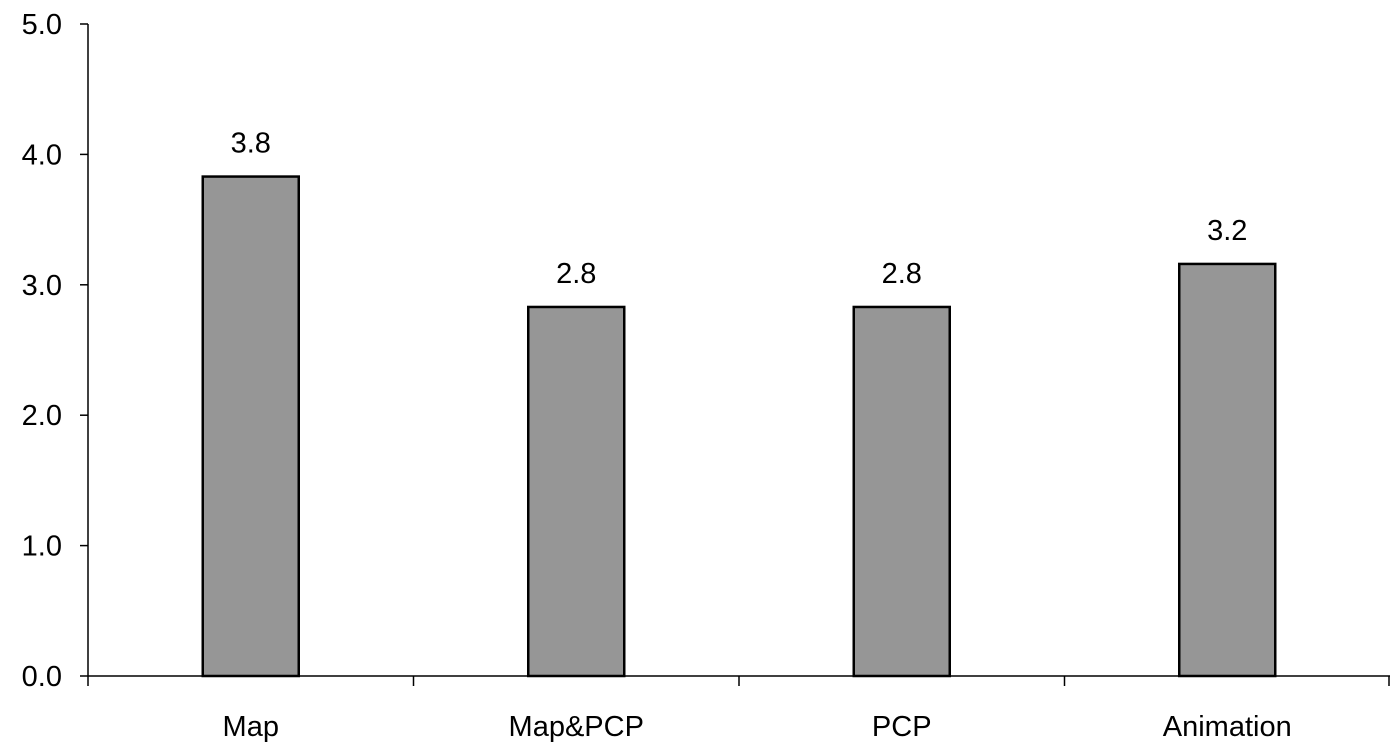 The image size is (1390, 743). What do you see at coordinates (42, 286) in the screenshot?
I see `y-tick-label: 3.0` at bounding box center [42, 286].